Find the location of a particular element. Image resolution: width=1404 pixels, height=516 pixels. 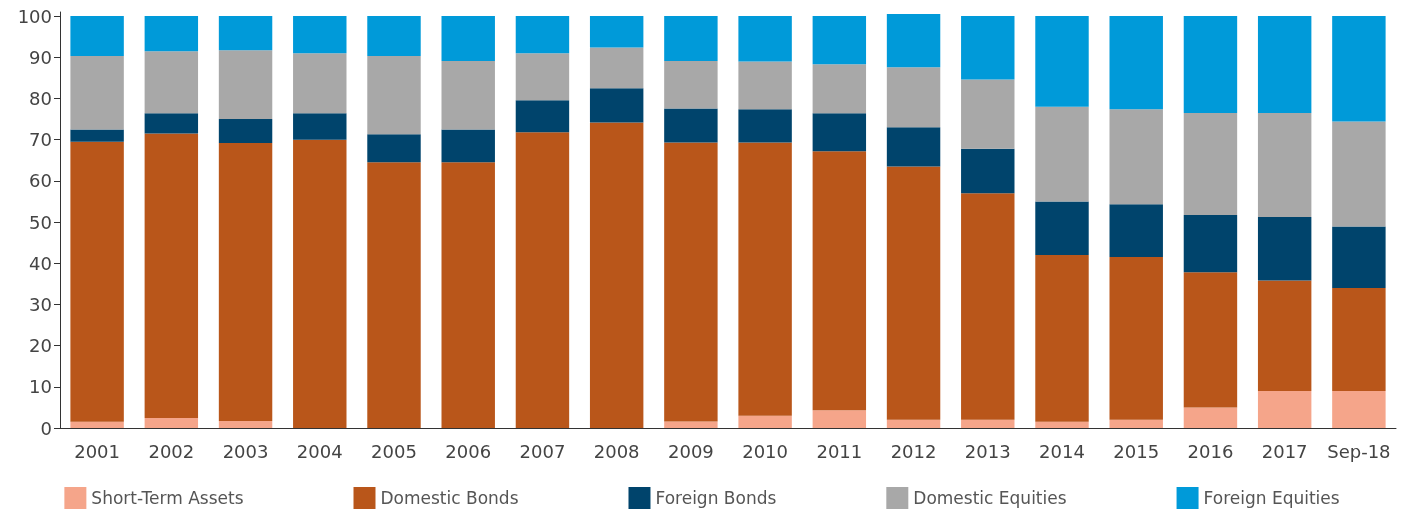

x-tick-label: 2013 is located at coordinates (987, 451).